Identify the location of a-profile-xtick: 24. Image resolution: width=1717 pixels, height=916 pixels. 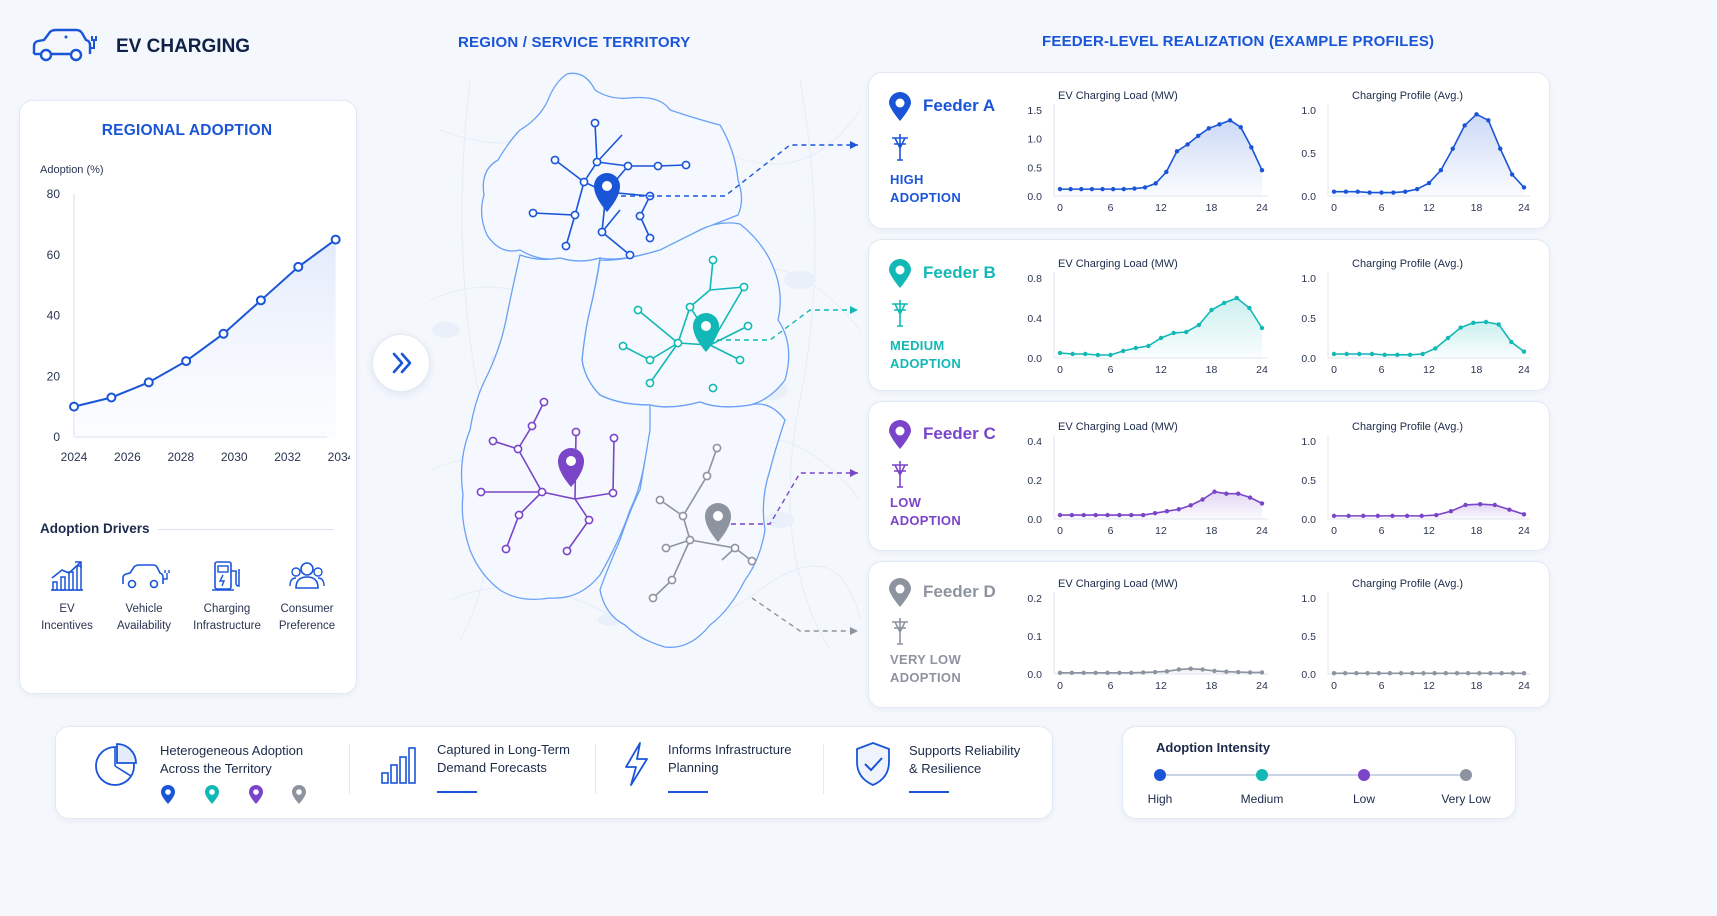
(1524, 208).